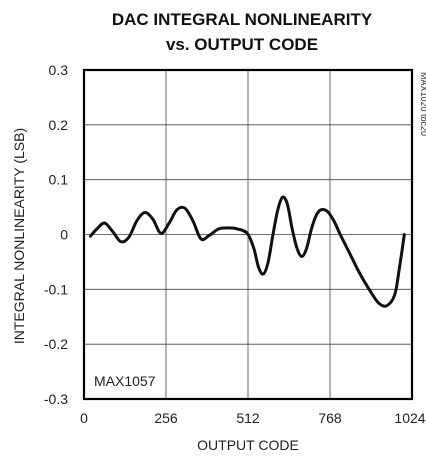 The image size is (426, 459). I want to click on y-tick-label: -0.2, so click(56, 344).